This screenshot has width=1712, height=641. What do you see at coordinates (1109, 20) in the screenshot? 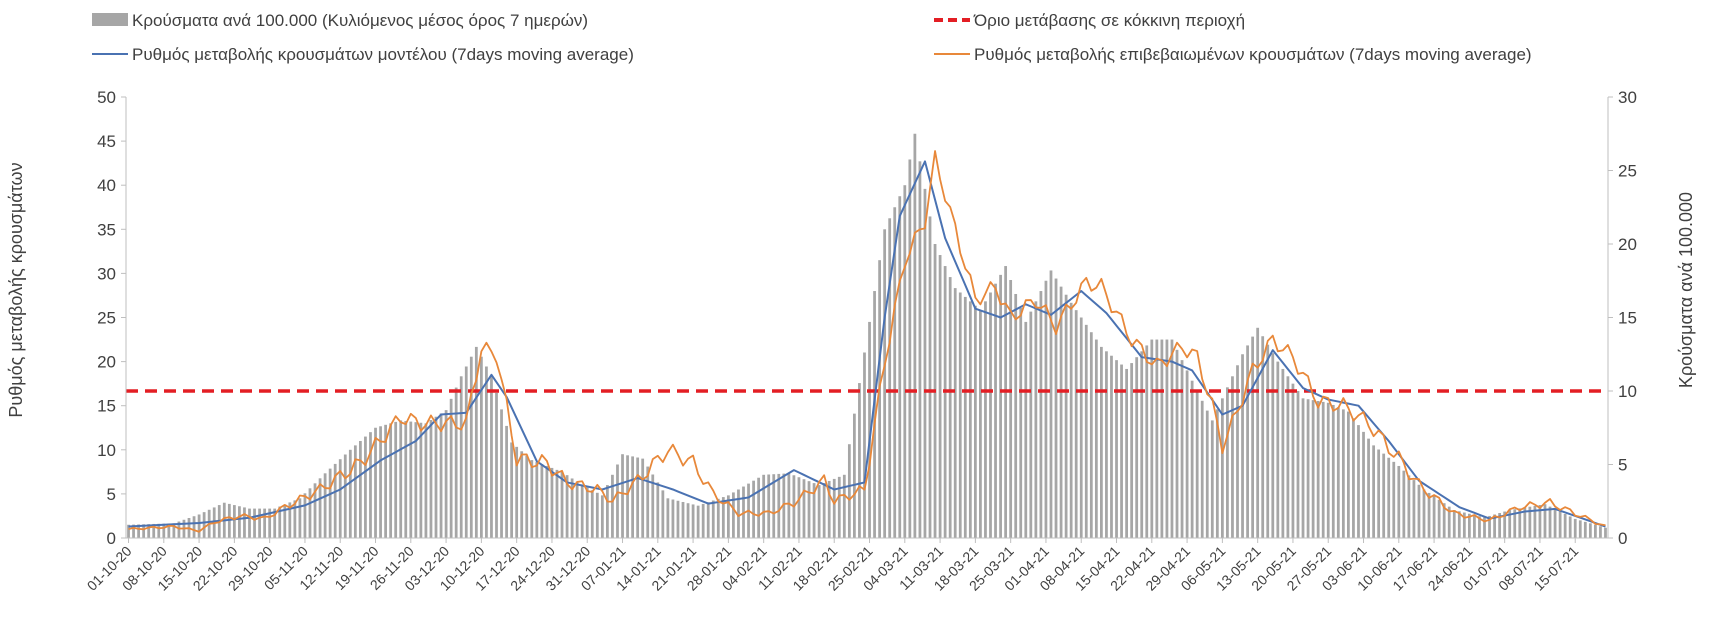
I see `legend-label: Όριο μετάβασης σε κόκκινη περιοχή` at bounding box center [1109, 20].